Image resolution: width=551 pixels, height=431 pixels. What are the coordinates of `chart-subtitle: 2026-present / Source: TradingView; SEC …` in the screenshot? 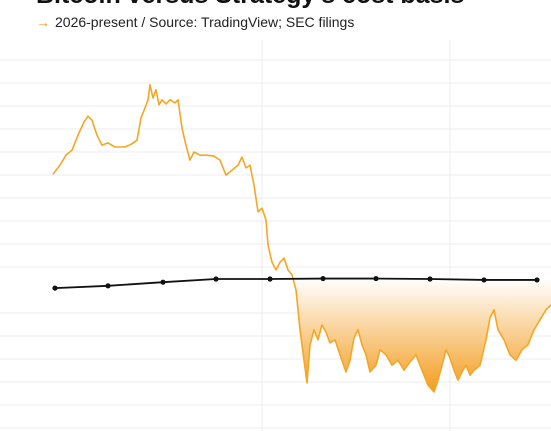 It's located at (204, 22).